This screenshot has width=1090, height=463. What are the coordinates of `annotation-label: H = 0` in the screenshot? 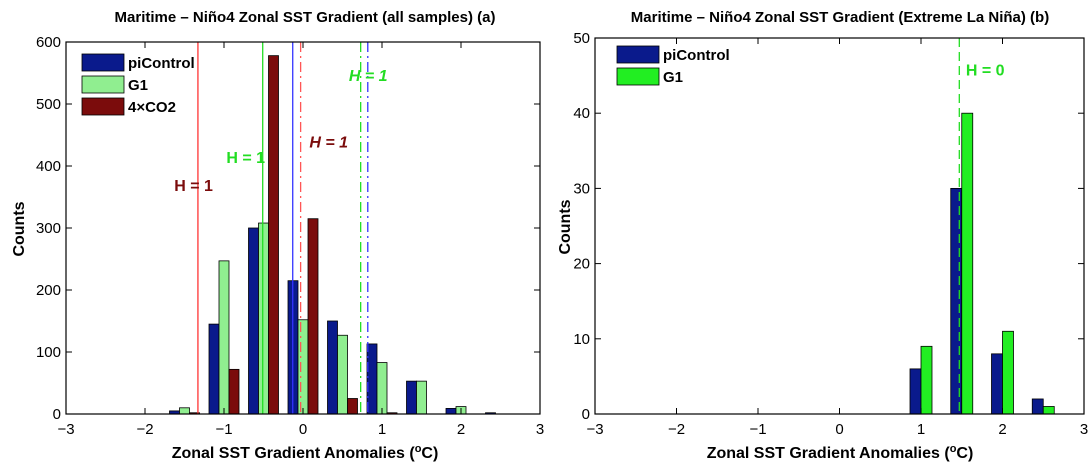 It's located at (985, 71).